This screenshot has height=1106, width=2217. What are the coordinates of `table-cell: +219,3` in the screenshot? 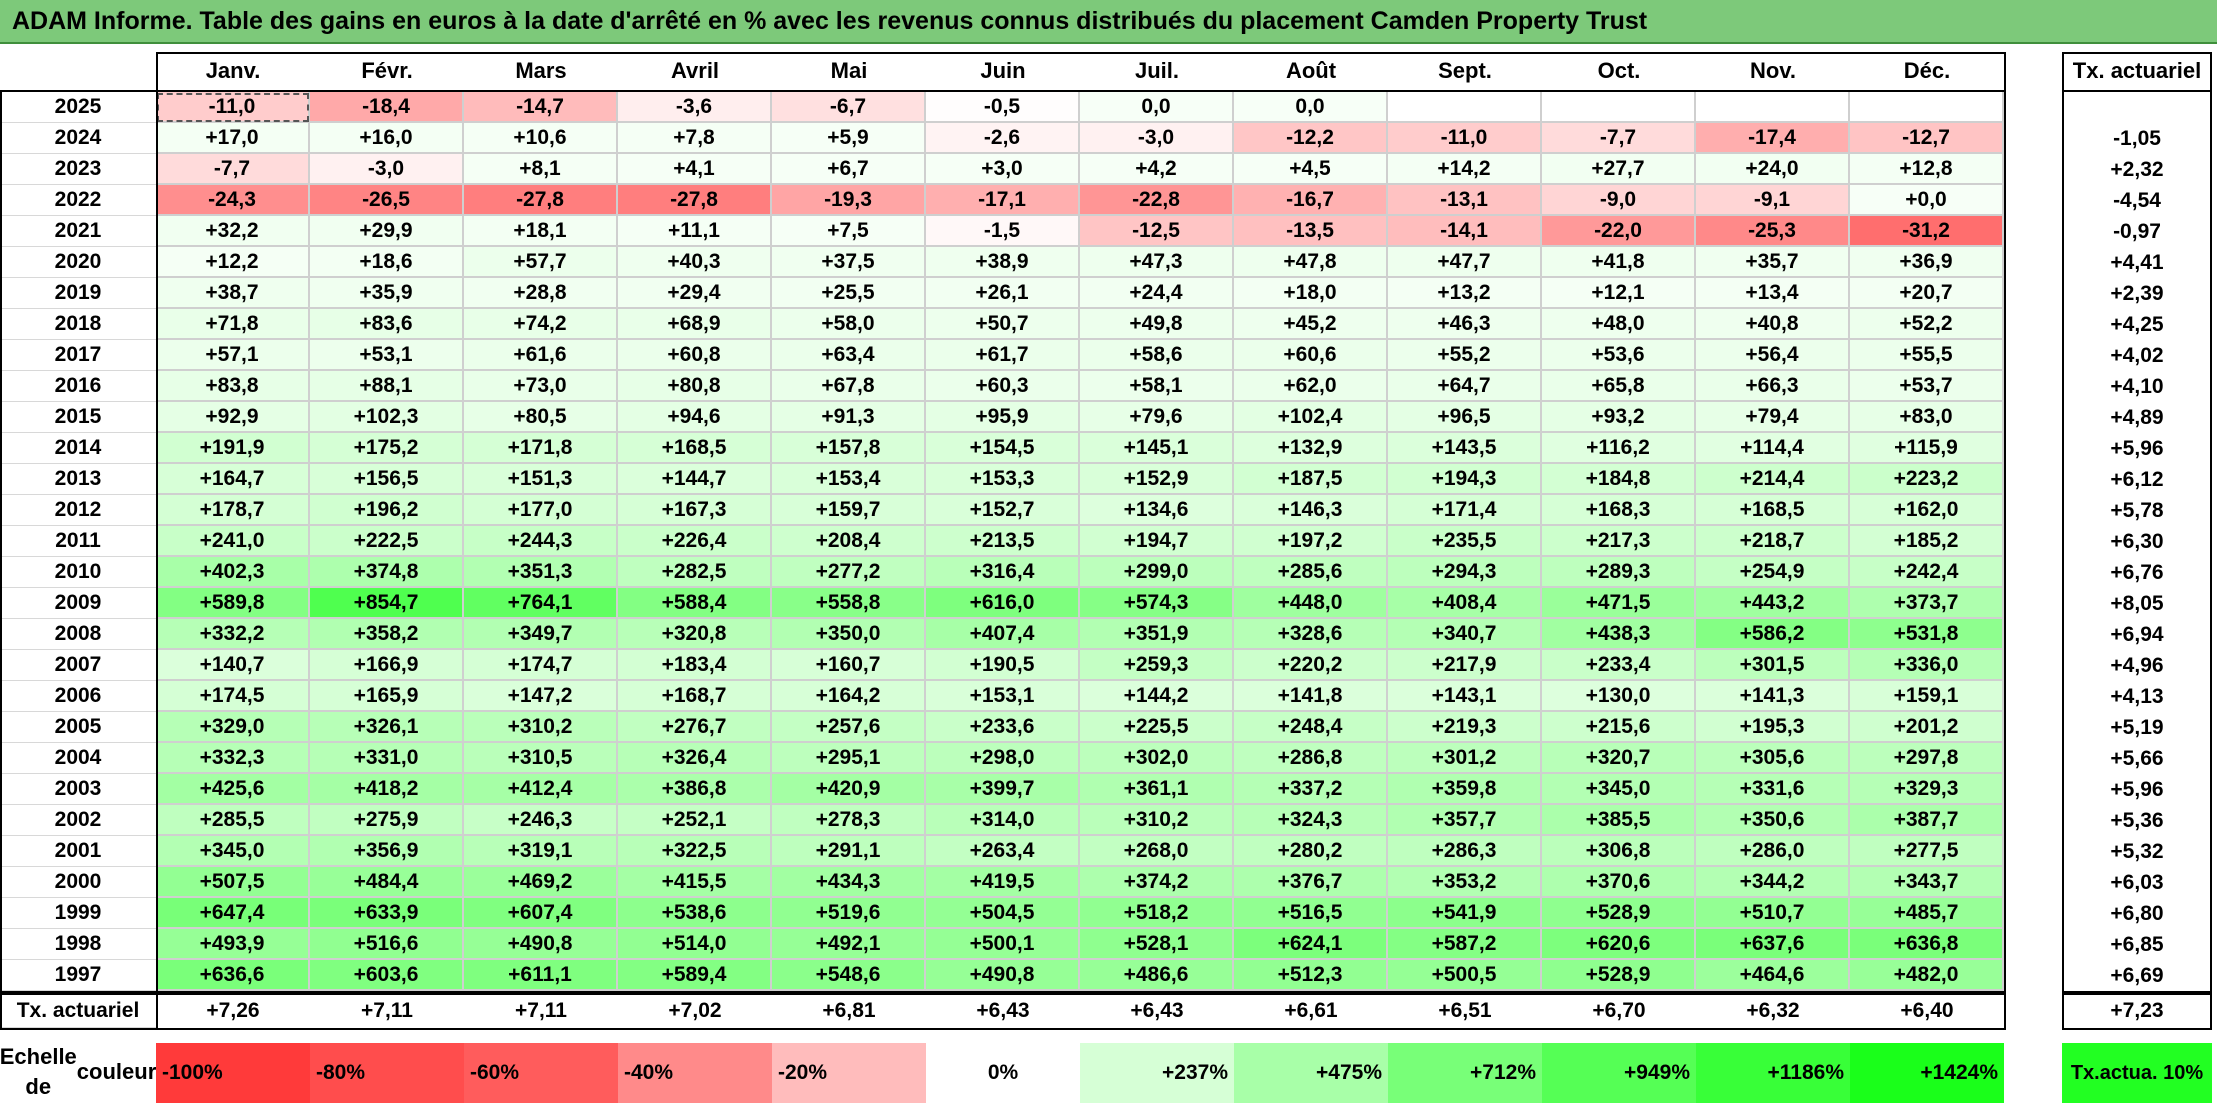 It's located at (1465, 727).